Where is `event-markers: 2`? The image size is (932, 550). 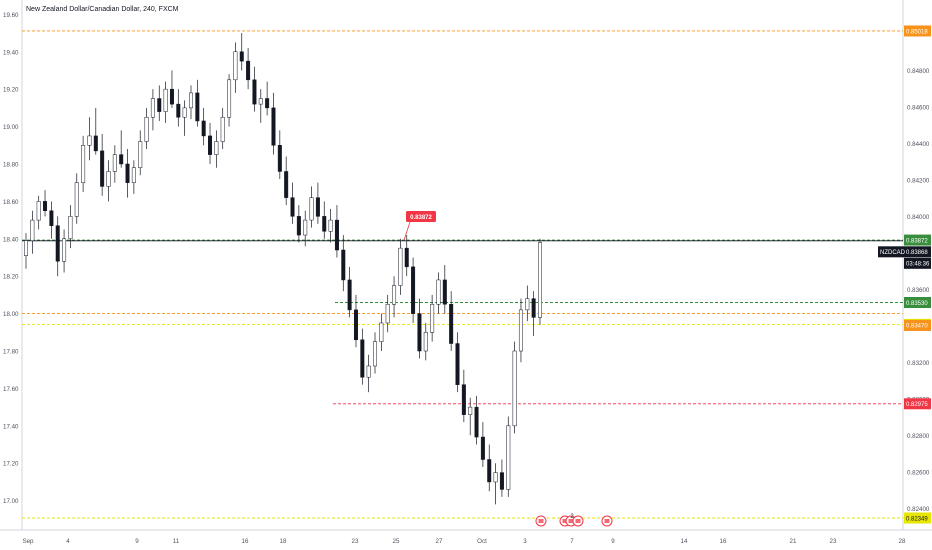 event-markers: 2 is located at coordinates (574, 520).